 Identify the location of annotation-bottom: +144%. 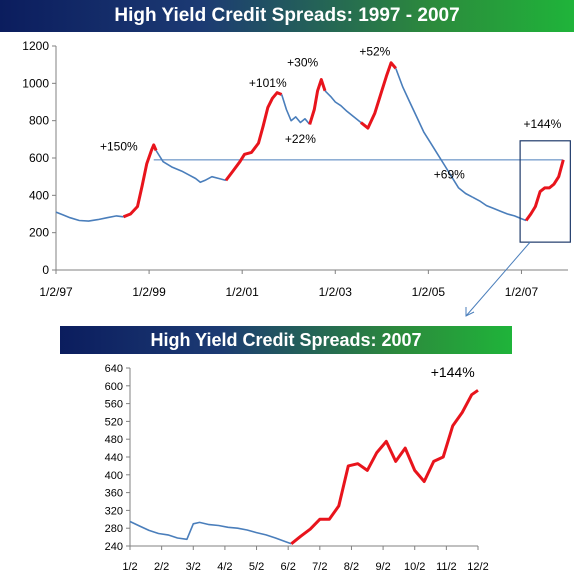
(453, 372).